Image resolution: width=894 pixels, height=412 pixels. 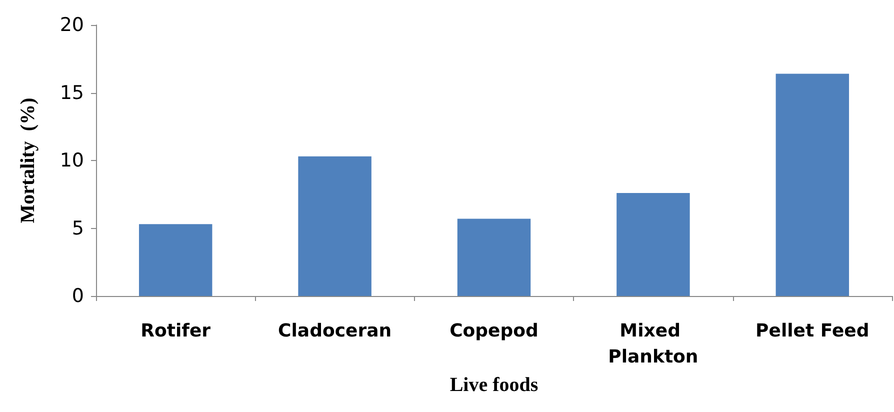 What do you see at coordinates (78, 296) in the screenshot?
I see `y-tick-label: 0` at bounding box center [78, 296].